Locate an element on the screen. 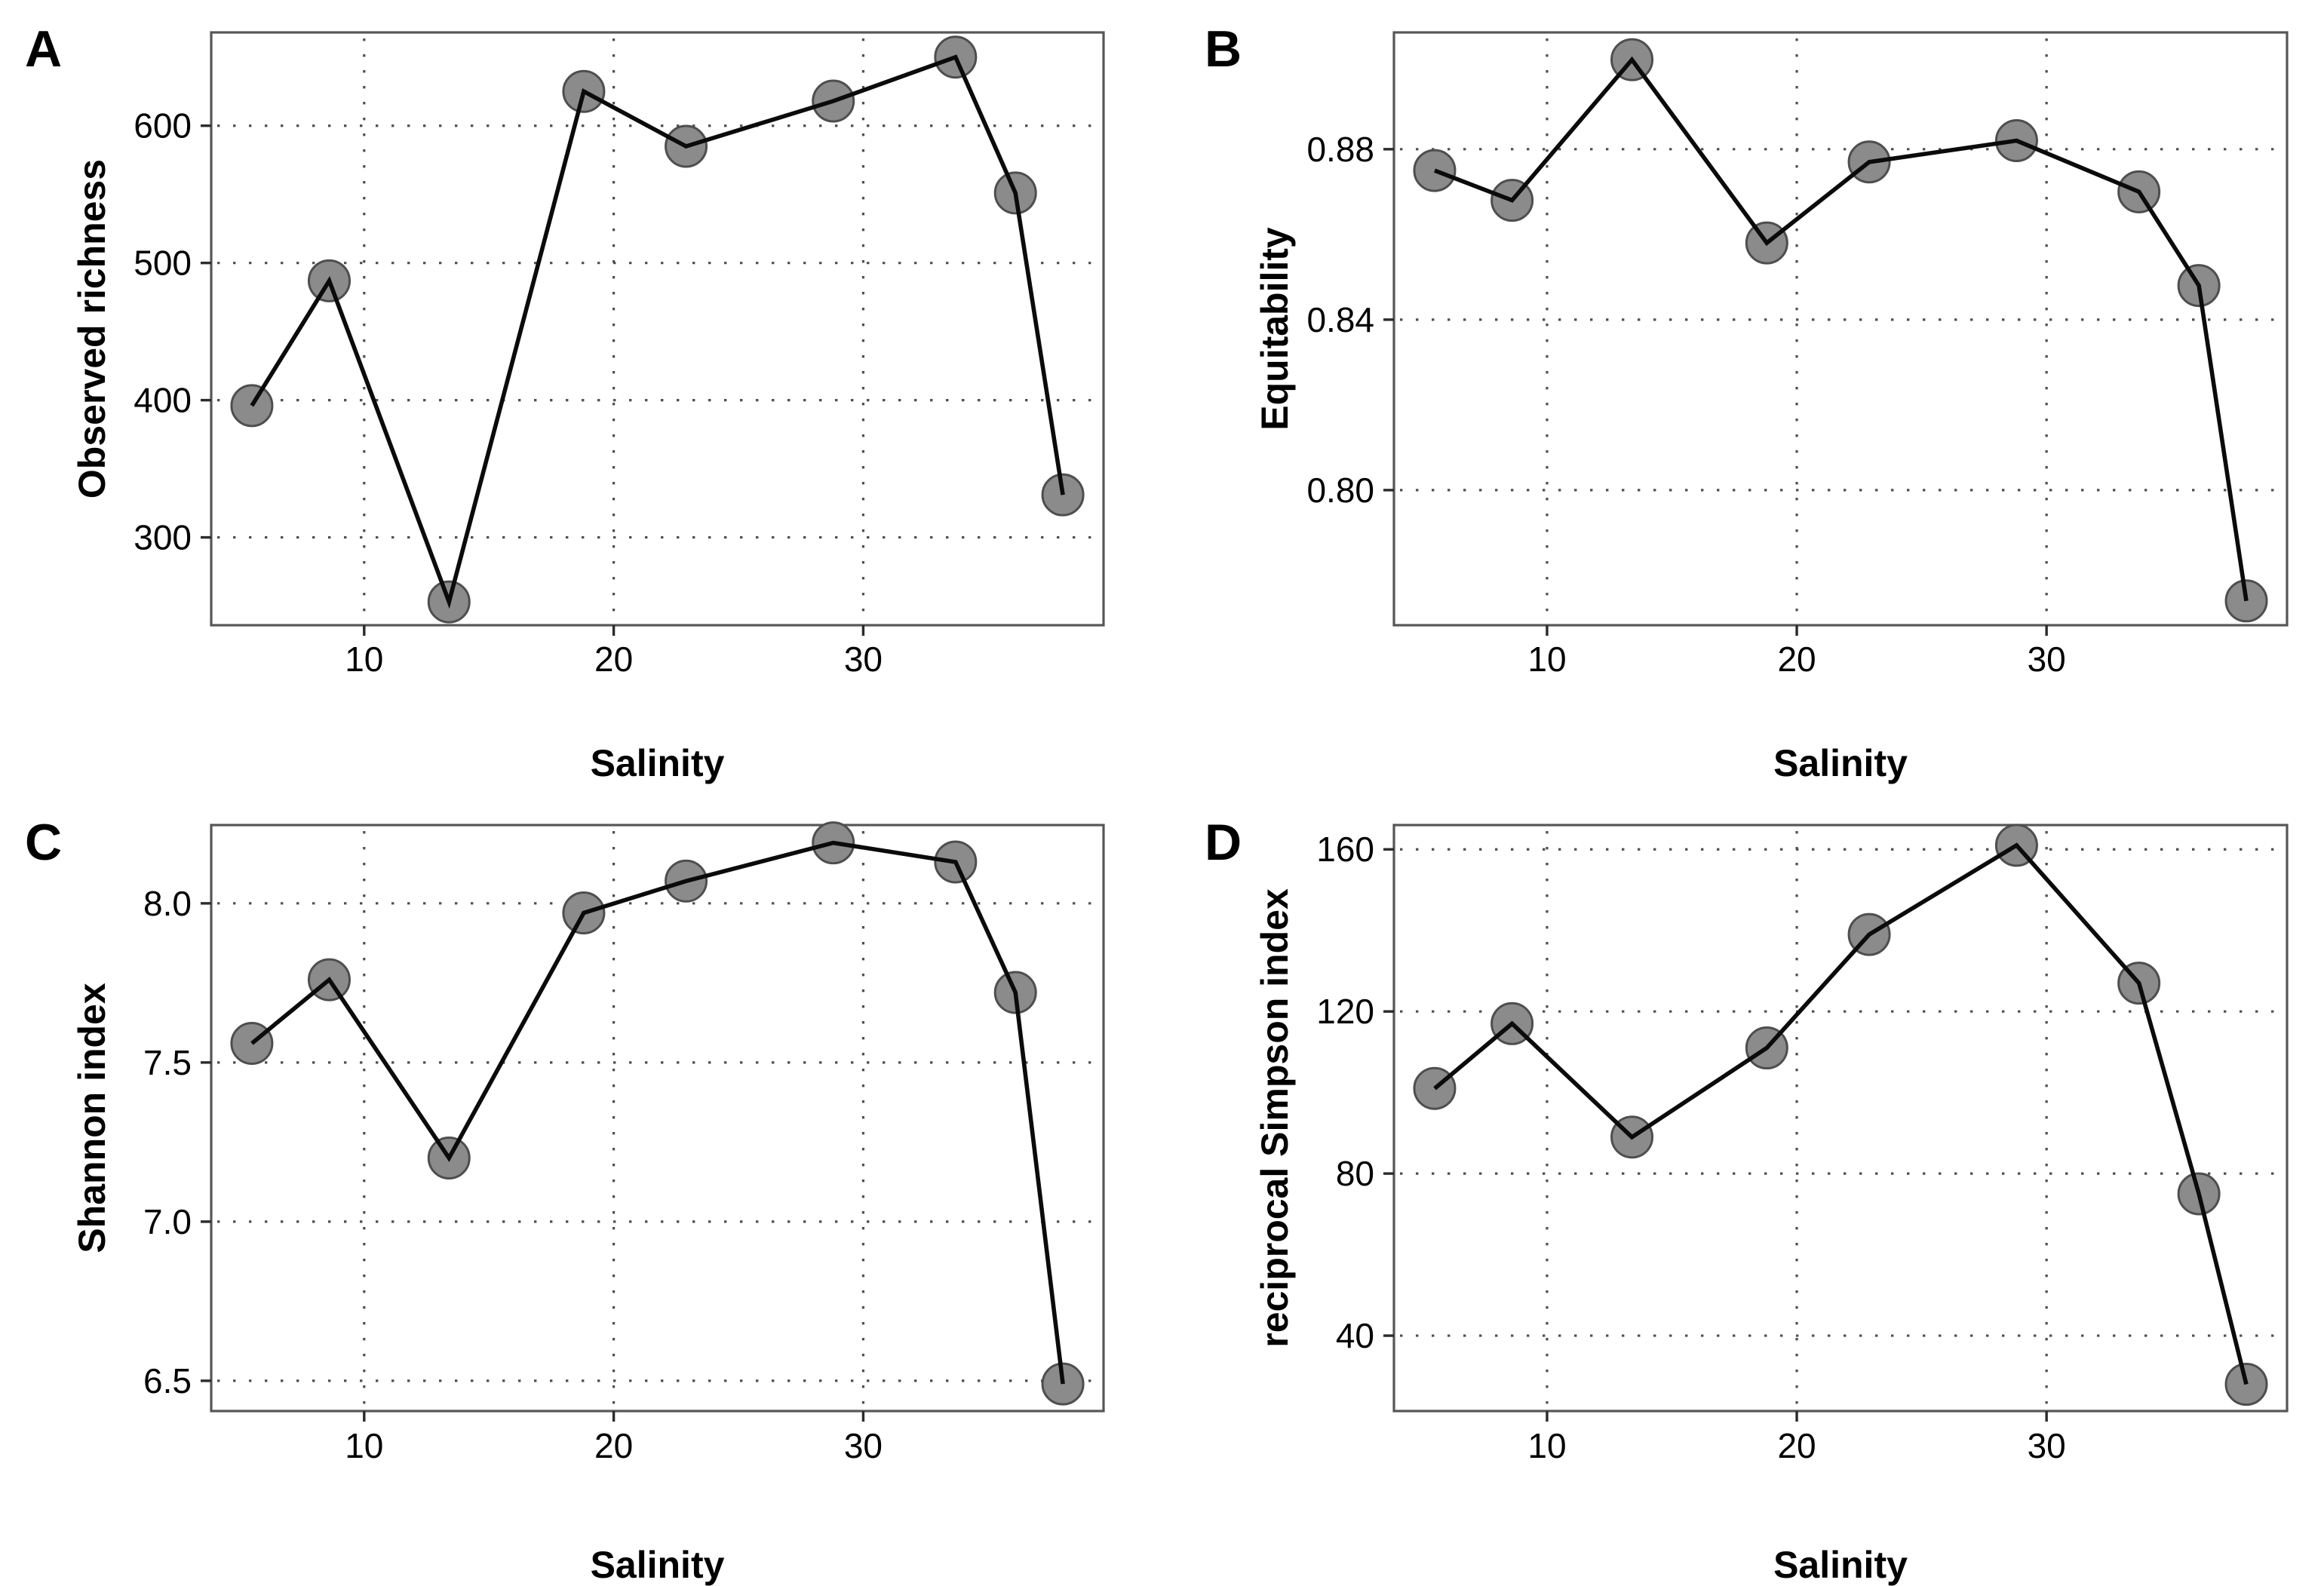  y-axis-title: Shannon index is located at coordinates (92, 1118).